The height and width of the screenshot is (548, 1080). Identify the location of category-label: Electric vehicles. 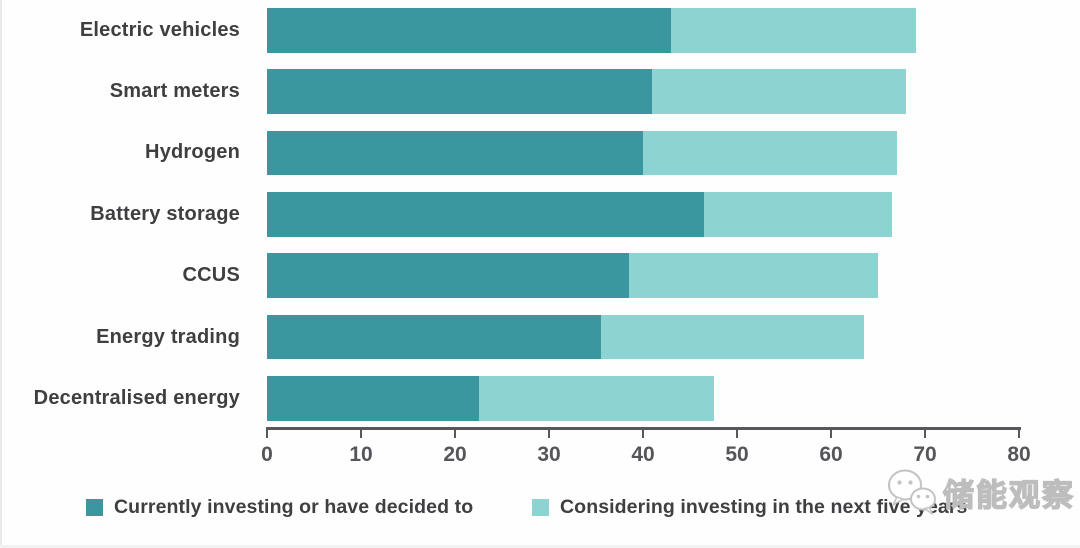
(159, 29).